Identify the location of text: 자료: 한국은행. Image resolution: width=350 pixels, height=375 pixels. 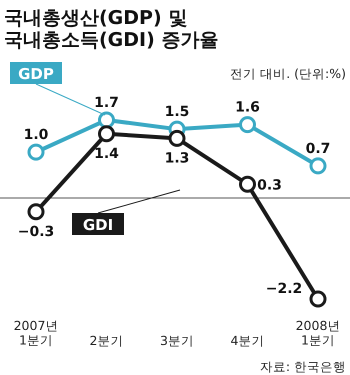
(303, 366).